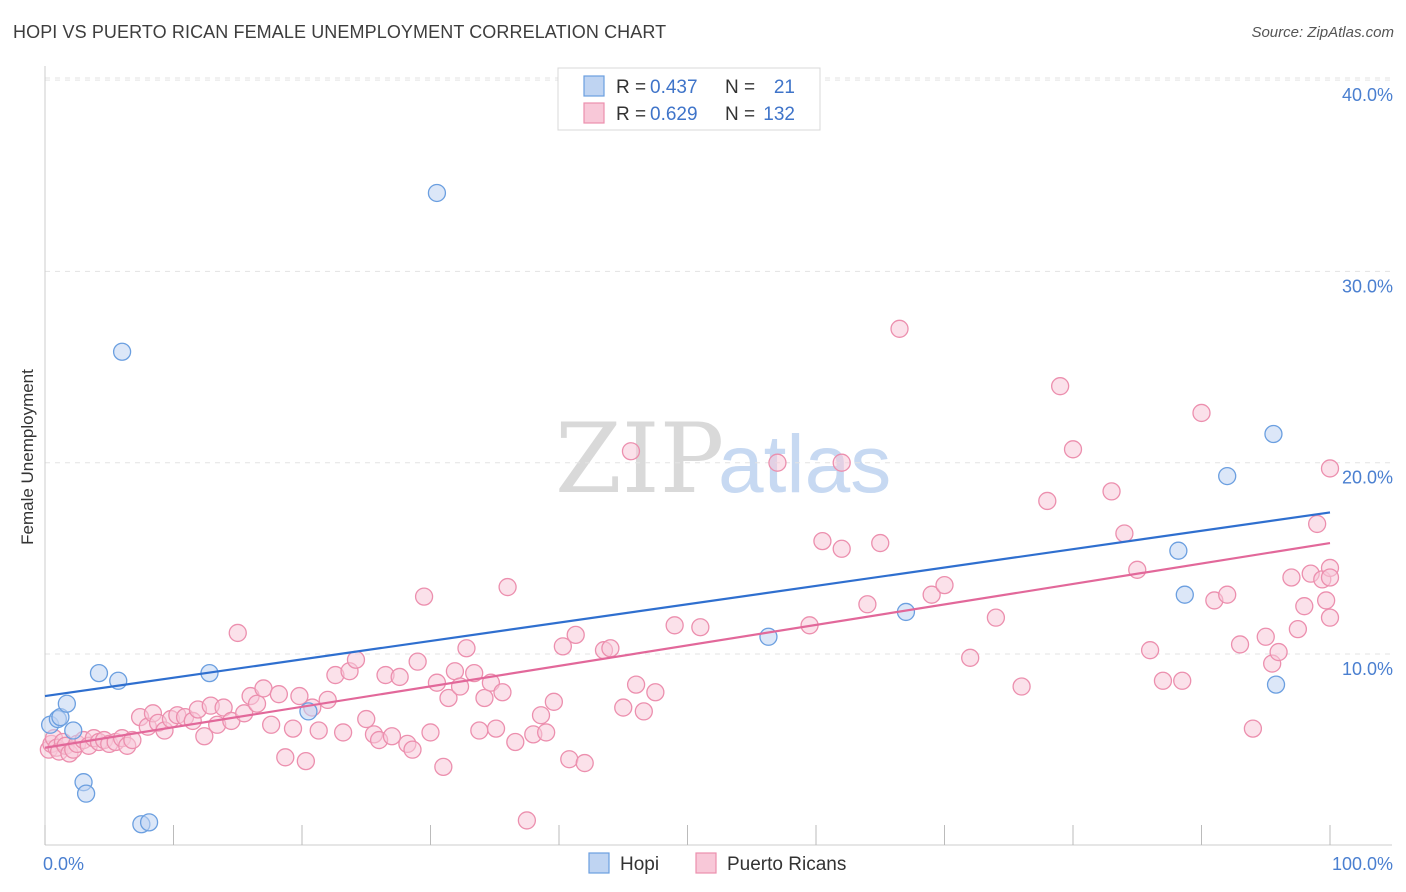  What do you see at coordinates (639, 864) in the screenshot?
I see `bottom-legend-hopi: Hopi` at bounding box center [639, 864].